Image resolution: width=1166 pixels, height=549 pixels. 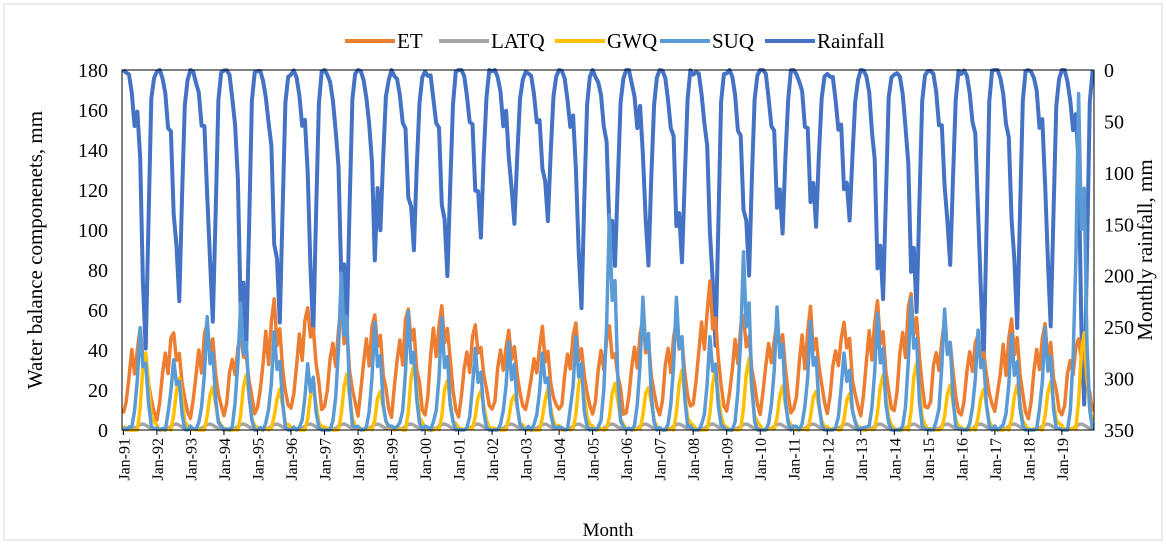 What do you see at coordinates (35, 250) in the screenshot?
I see `y-axis-title: Water balance componenets, mm` at bounding box center [35, 250].